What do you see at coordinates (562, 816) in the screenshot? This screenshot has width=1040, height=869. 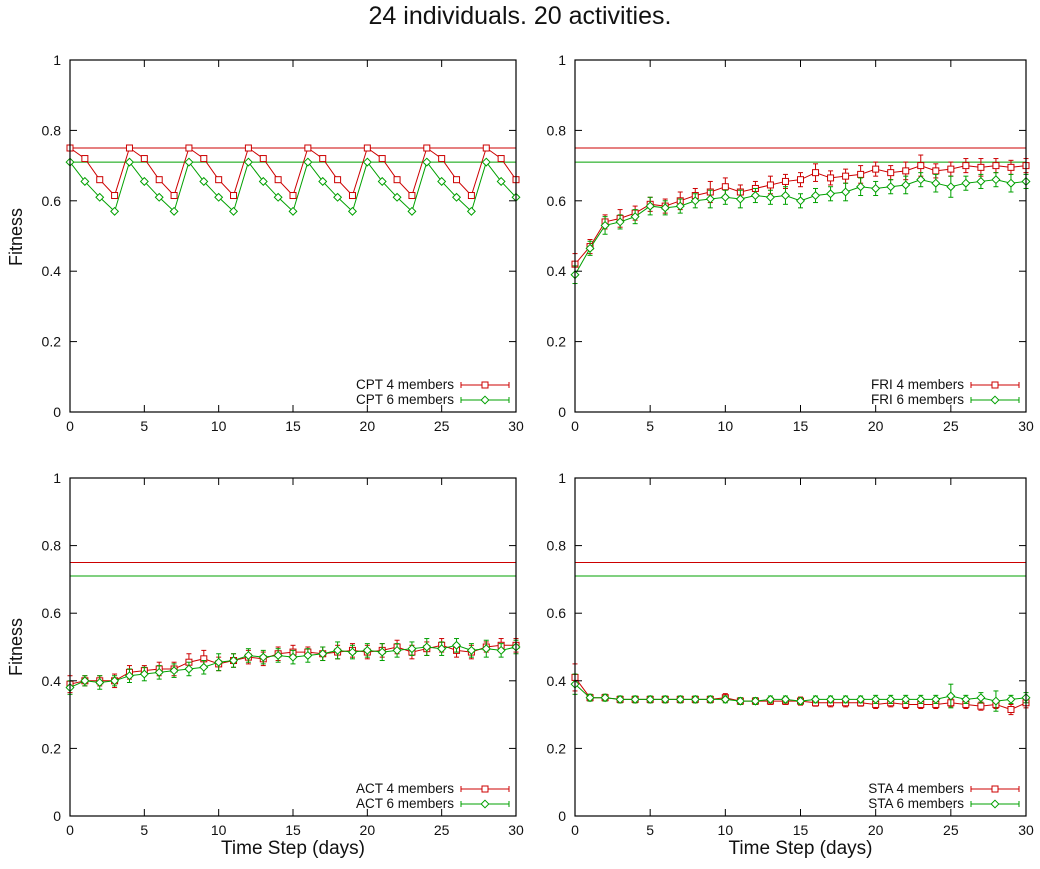 I see `y-tick-label: 0` at bounding box center [562, 816].